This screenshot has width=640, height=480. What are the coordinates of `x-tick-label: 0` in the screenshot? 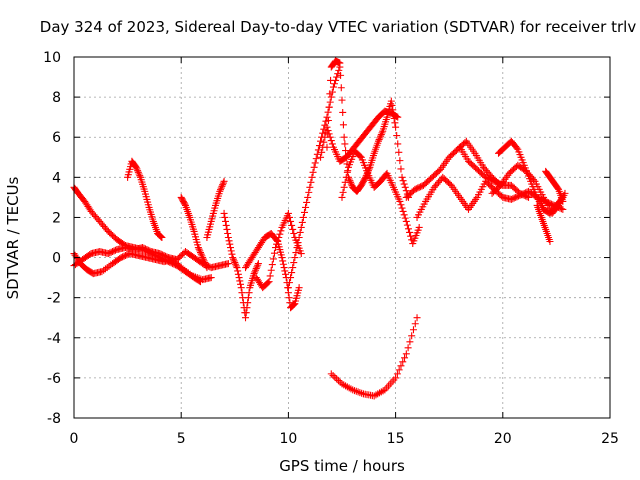 It's located at (74, 439).